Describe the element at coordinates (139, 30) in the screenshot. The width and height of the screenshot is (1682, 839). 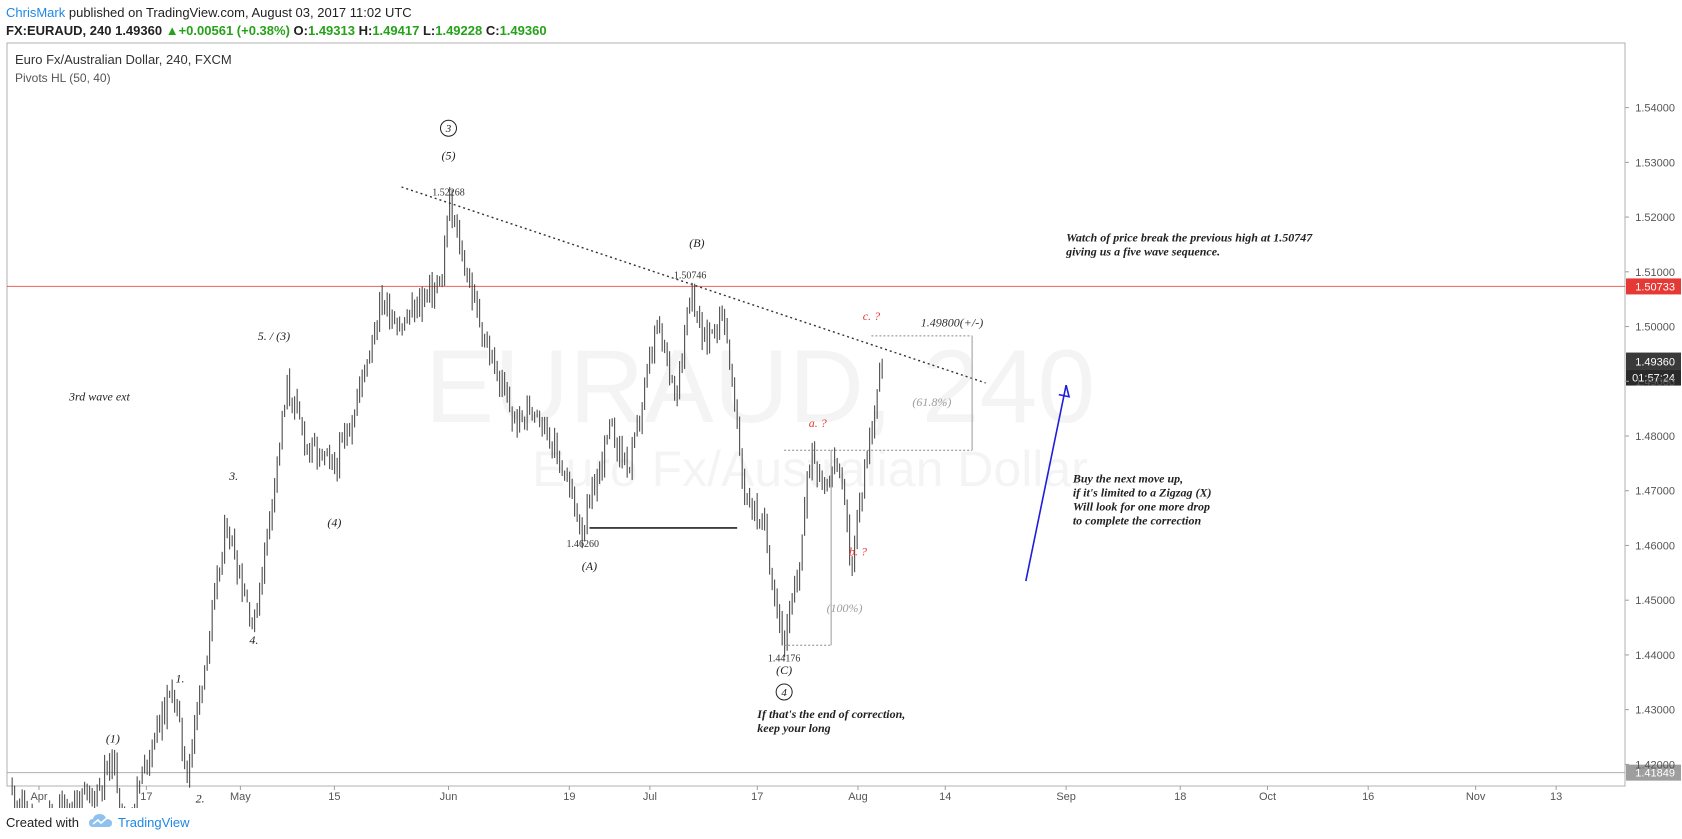
I see `last-price: 1.49360` at that location.